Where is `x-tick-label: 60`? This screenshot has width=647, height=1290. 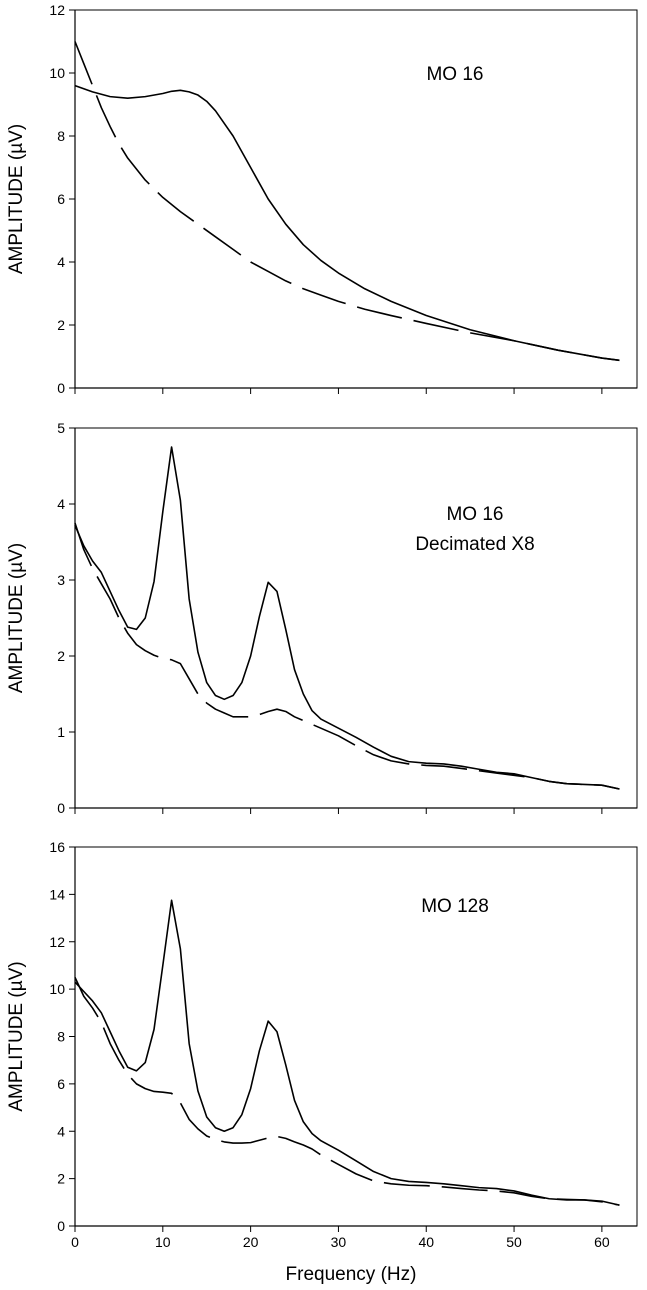 x-tick-label: 60 is located at coordinates (602, 1242).